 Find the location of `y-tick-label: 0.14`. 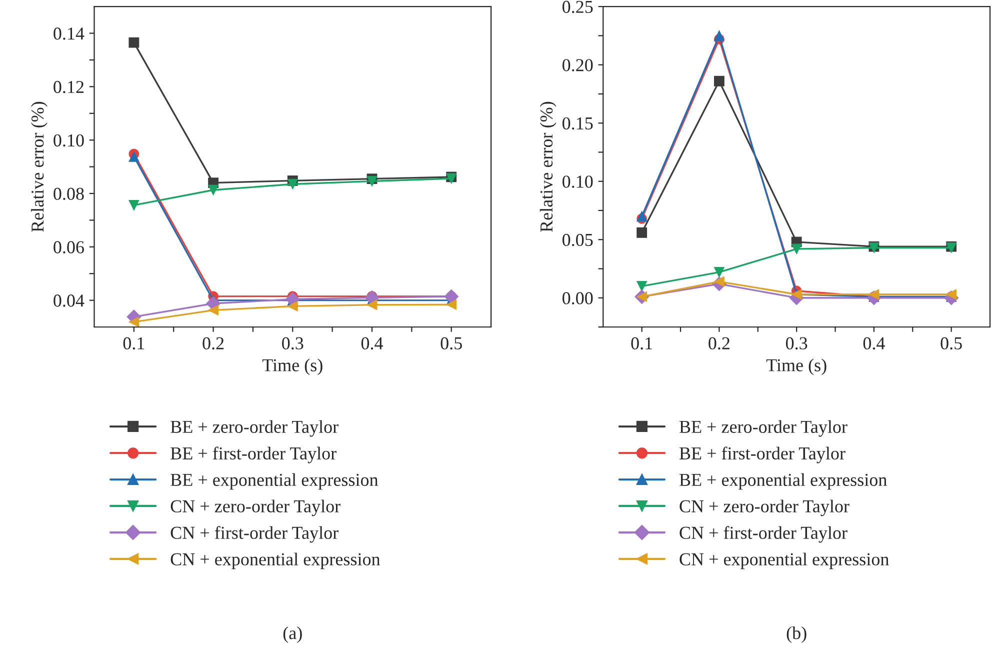

y-tick-label: 0.14 is located at coordinates (69, 34).